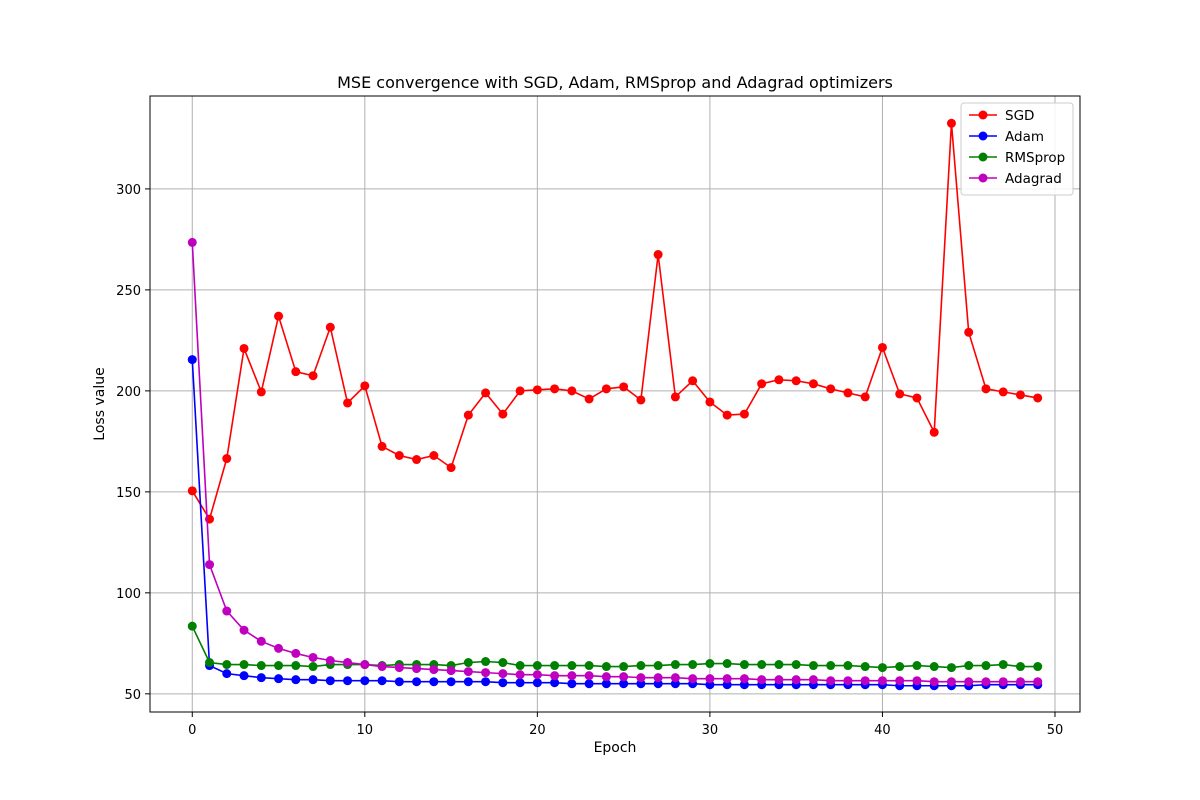 This screenshot has width=1200, height=800. I want to click on legend-box, so click(1017, 149).